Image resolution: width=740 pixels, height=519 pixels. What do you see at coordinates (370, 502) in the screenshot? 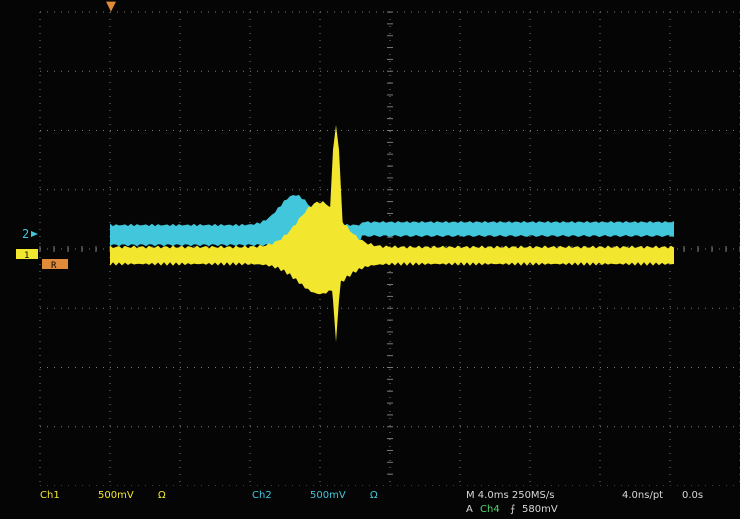
I see `readout-bar` at bounding box center [370, 502].